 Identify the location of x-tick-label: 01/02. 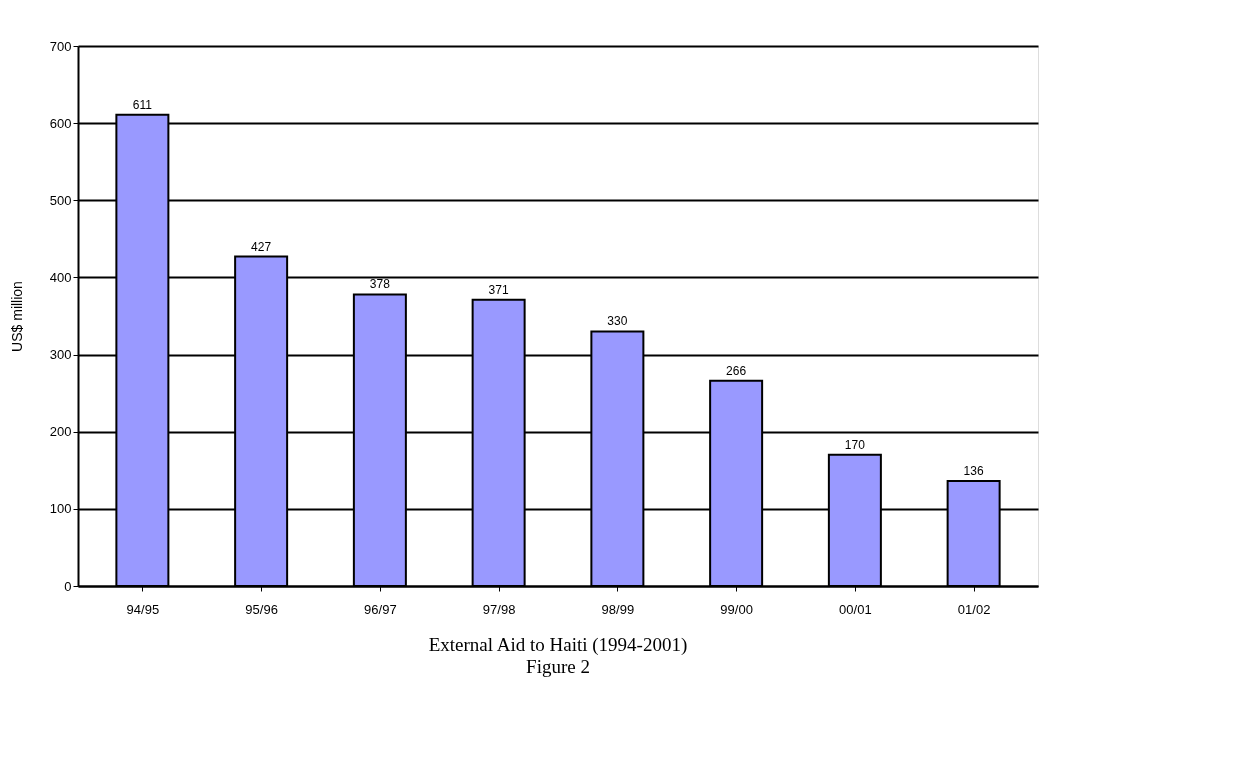
(974, 609).